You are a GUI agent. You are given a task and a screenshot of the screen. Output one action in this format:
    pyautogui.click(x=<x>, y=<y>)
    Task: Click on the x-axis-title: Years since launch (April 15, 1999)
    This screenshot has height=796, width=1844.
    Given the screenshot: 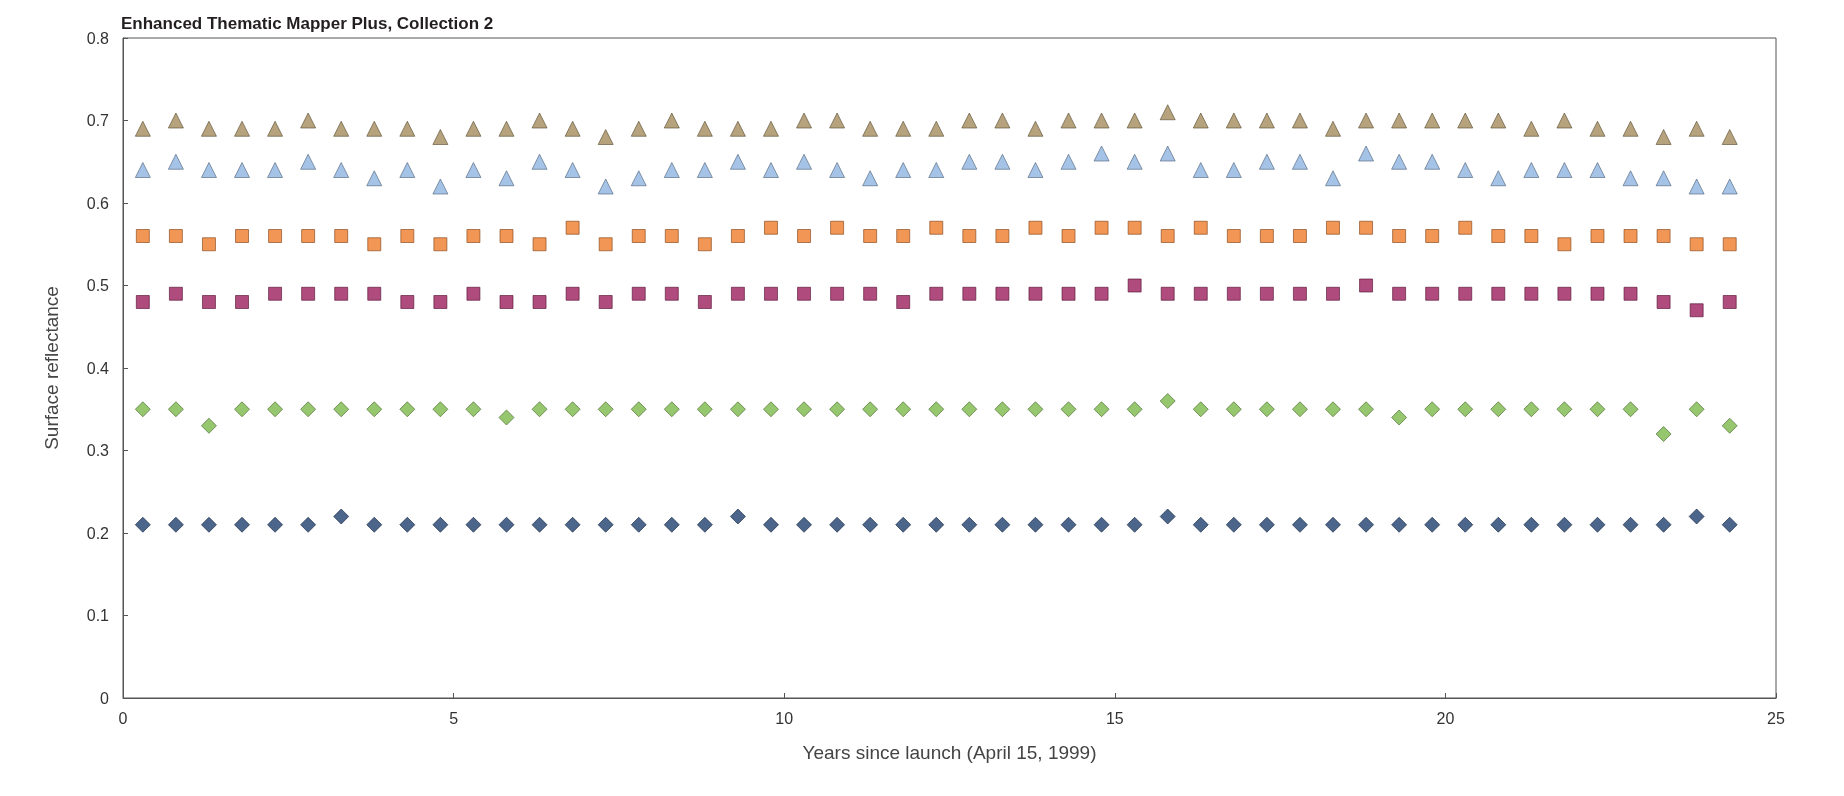 What is the action you would take?
    pyautogui.click(x=949, y=752)
    